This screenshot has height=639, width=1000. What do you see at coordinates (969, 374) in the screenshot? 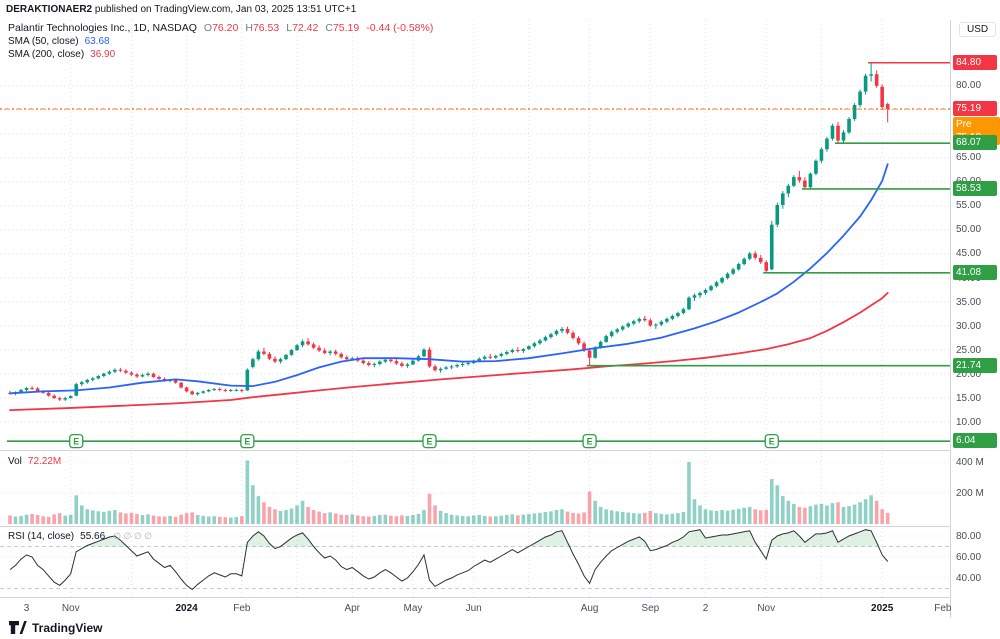
I see `price-tick-label: 20.00` at bounding box center [969, 374].